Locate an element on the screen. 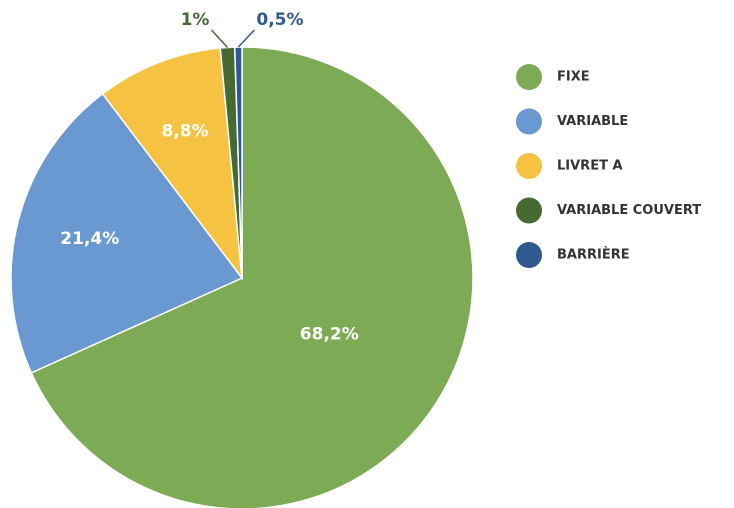 The image size is (734, 508). data-label: 21,4% is located at coordinates (89, 239).